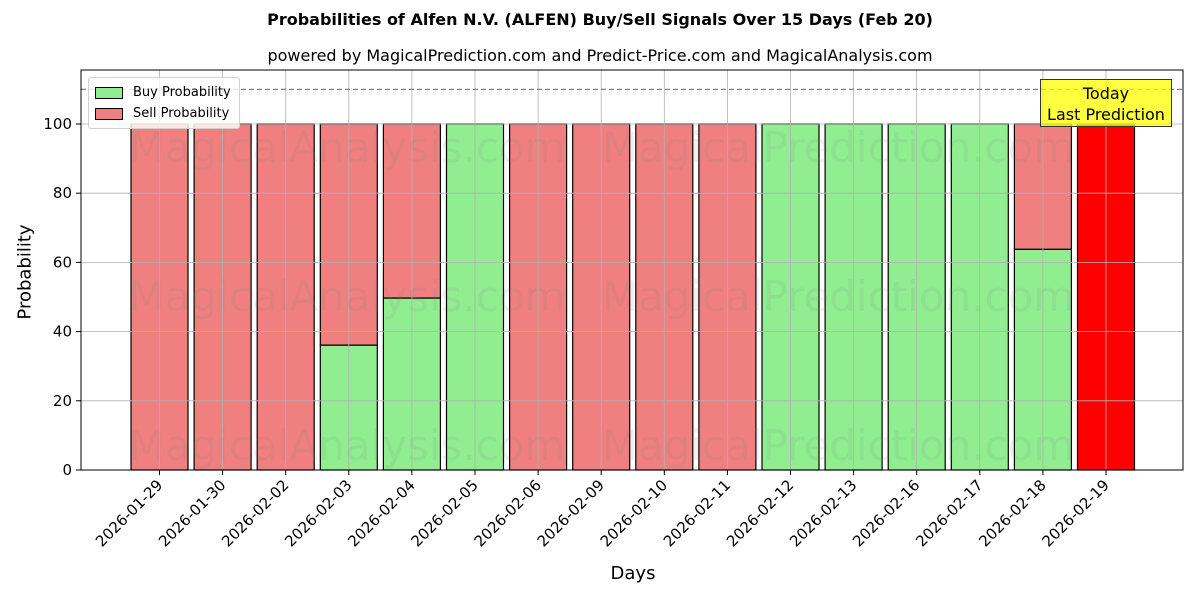 Image resolution: width=1200 pixels, height=600 pixels. What do you see at coordinates (182, 92) in the screenshot?
I see `legend-buy-label: Buy Probability` at bounding box center [182, 92].